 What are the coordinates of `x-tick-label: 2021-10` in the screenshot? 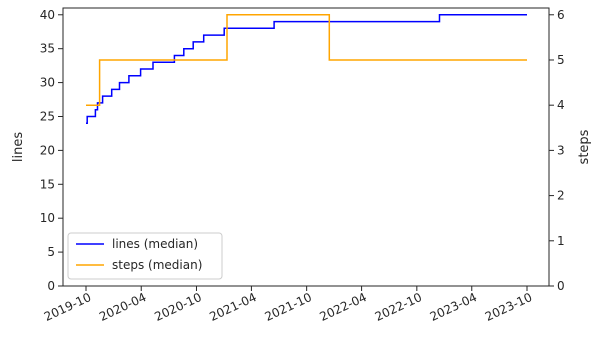 It's located at (288, 307).